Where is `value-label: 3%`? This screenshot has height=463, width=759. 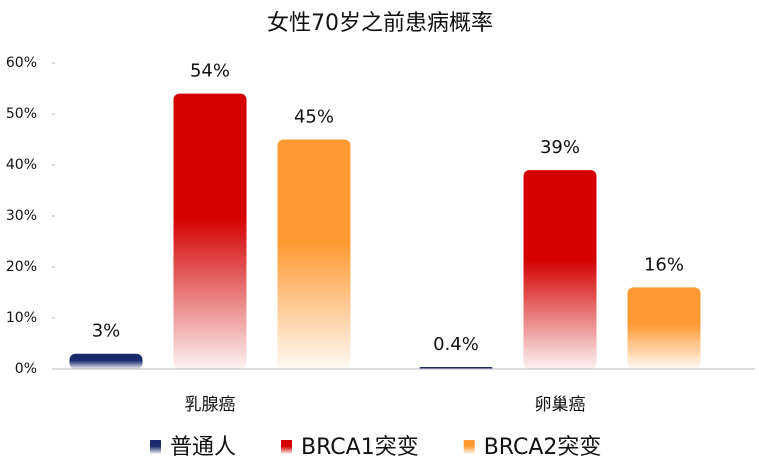
value-label: 3% is located at coordinates (106, 331).